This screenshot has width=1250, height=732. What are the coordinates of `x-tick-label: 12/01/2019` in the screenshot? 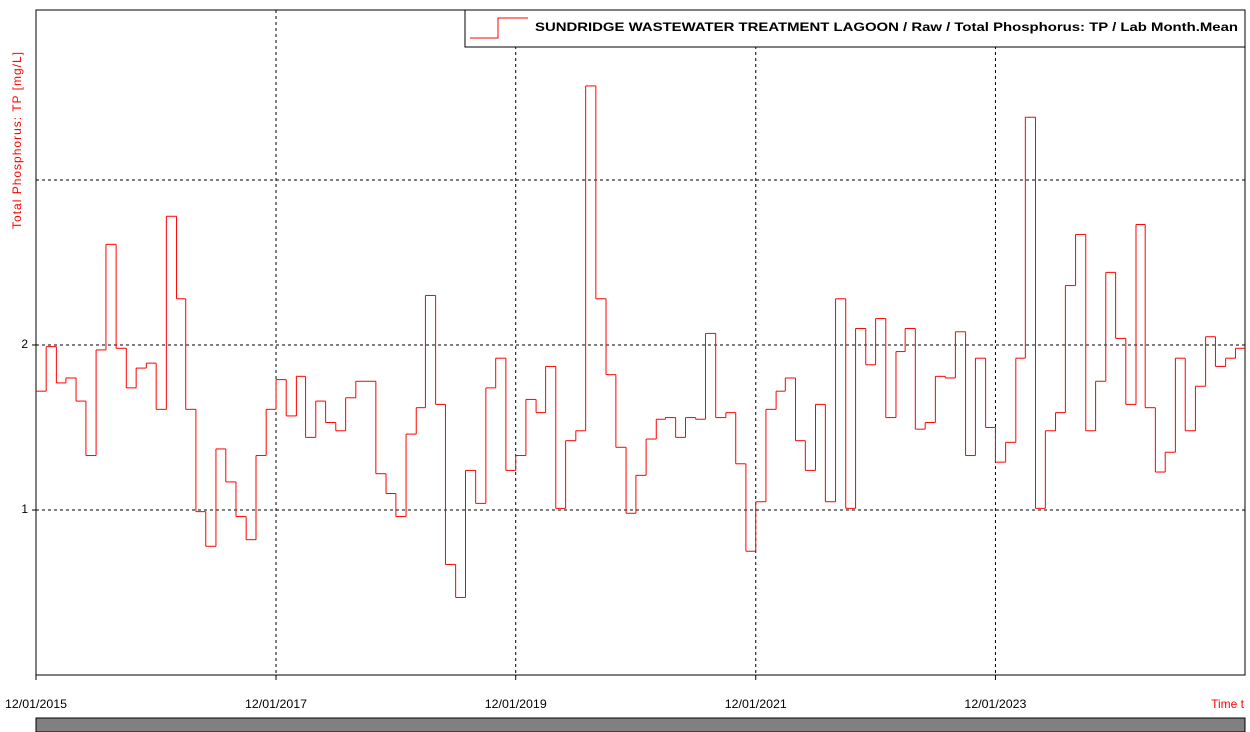 It's located at (516, 704).